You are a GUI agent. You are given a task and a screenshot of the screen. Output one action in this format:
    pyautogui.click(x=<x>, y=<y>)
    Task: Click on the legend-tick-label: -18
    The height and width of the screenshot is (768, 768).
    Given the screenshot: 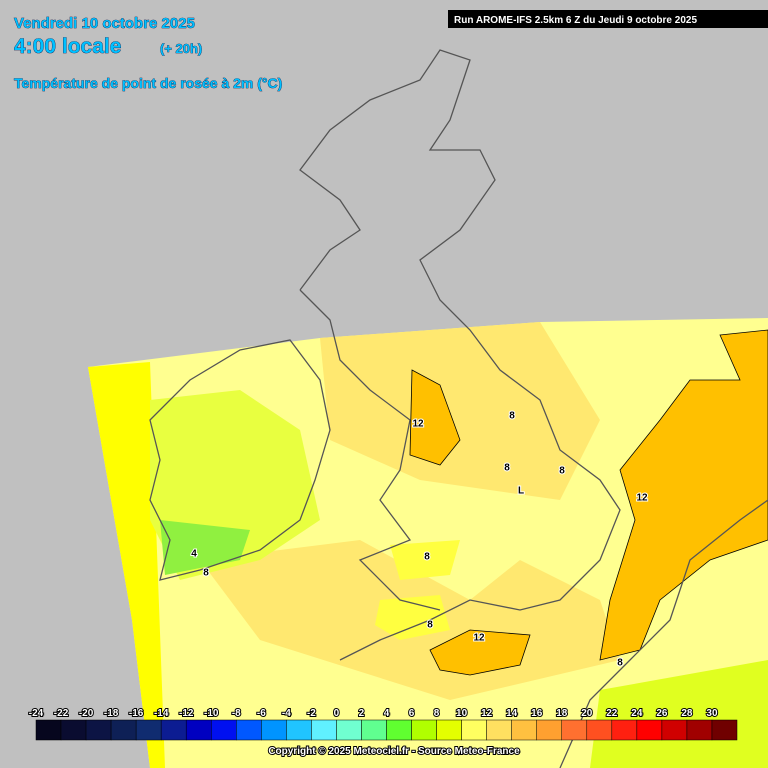 What is the action you would take?
    pyautogui.click(x=111, y=713)
    